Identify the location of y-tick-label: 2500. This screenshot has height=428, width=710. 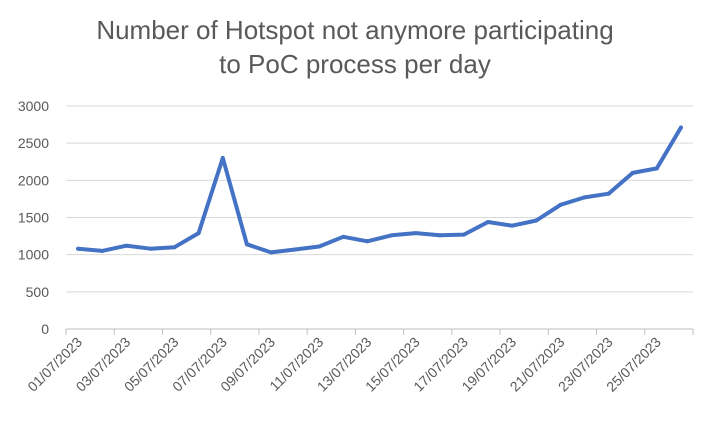
(33, 143).